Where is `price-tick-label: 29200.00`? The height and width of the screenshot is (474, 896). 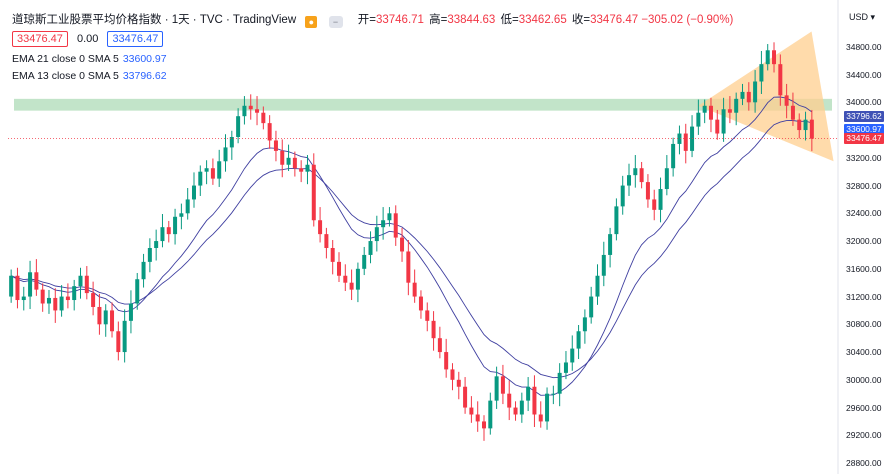
price-tick-label: 29200.00 is located at coordinates (864, 435).